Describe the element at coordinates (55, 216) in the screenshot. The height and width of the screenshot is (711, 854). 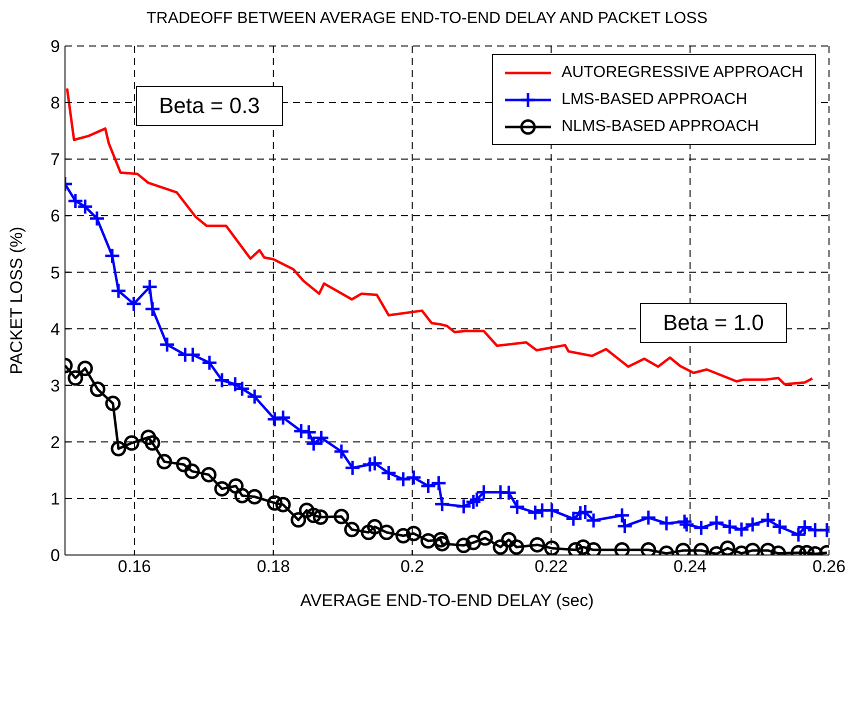
I see `y-tick-label: 6` at that location.